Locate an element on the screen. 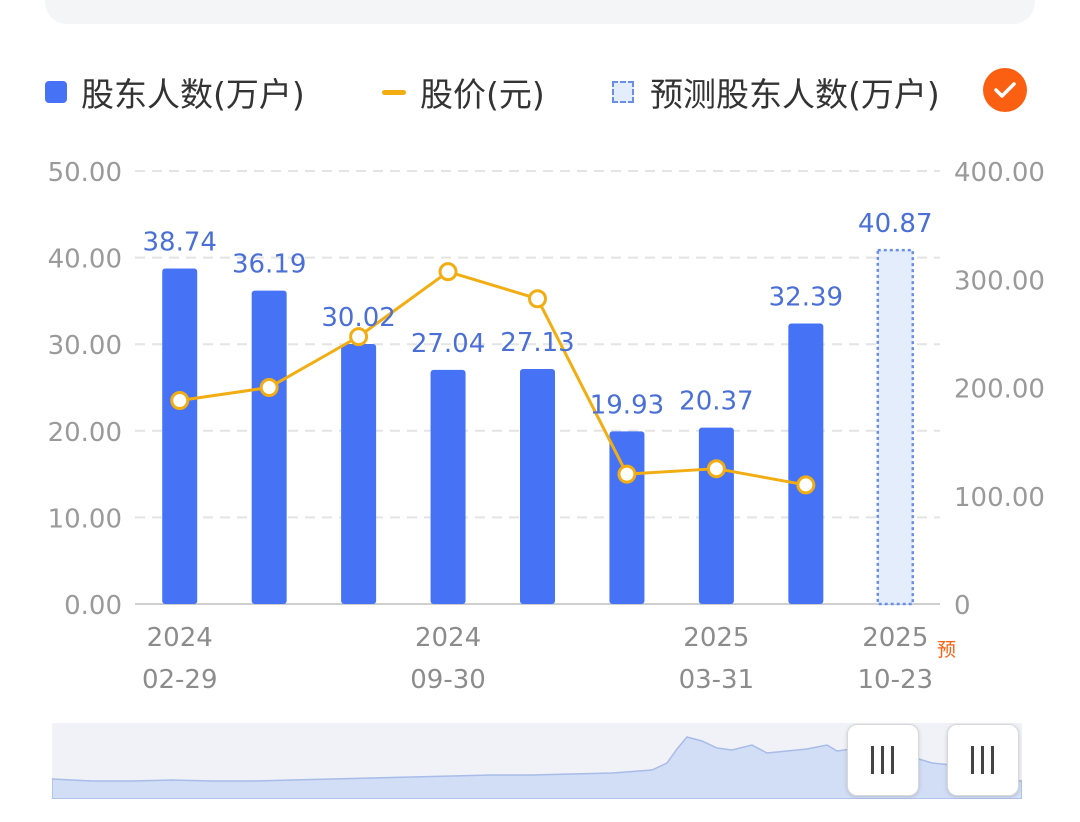  forecast-bar is located at coordinates (895, 427).